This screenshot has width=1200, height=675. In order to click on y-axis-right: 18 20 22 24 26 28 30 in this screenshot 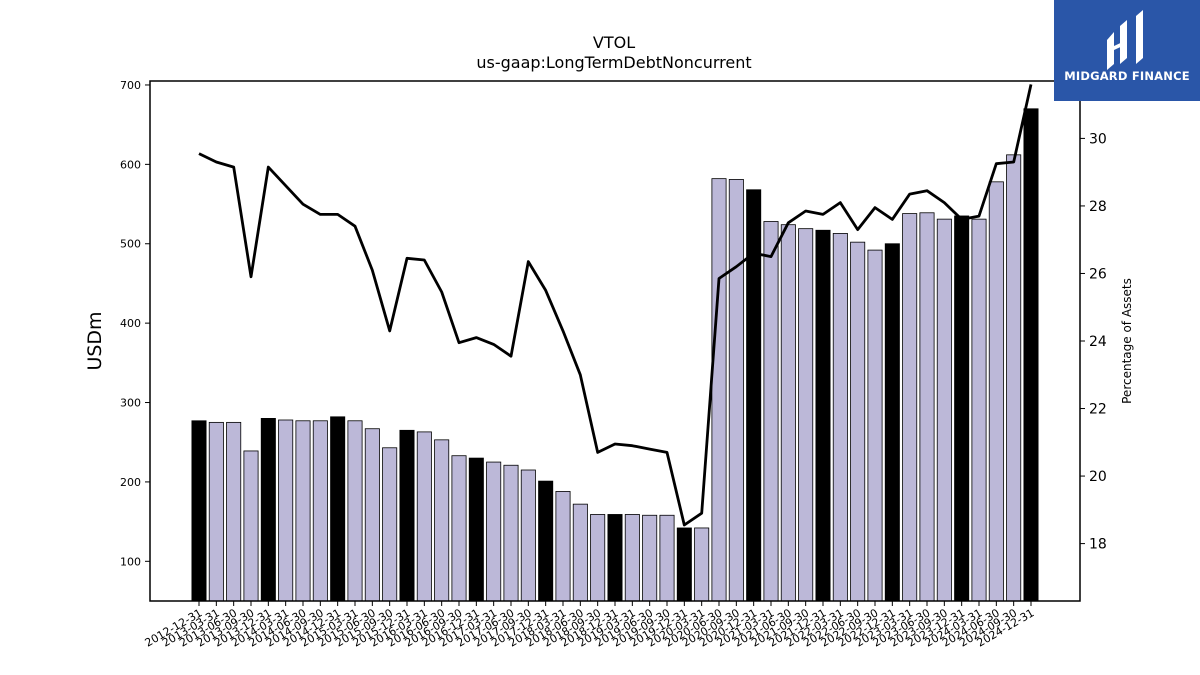, I will do `click(1093, 342)`.